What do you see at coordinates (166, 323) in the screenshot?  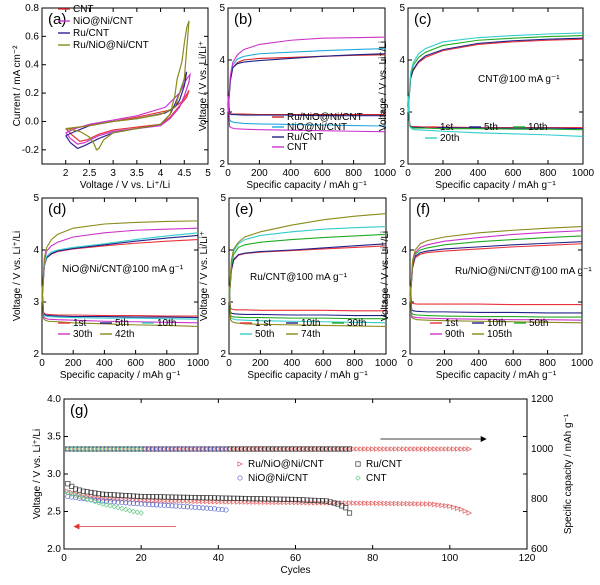 I see `legend-entry: 10th` at bounding box center [166, 323].